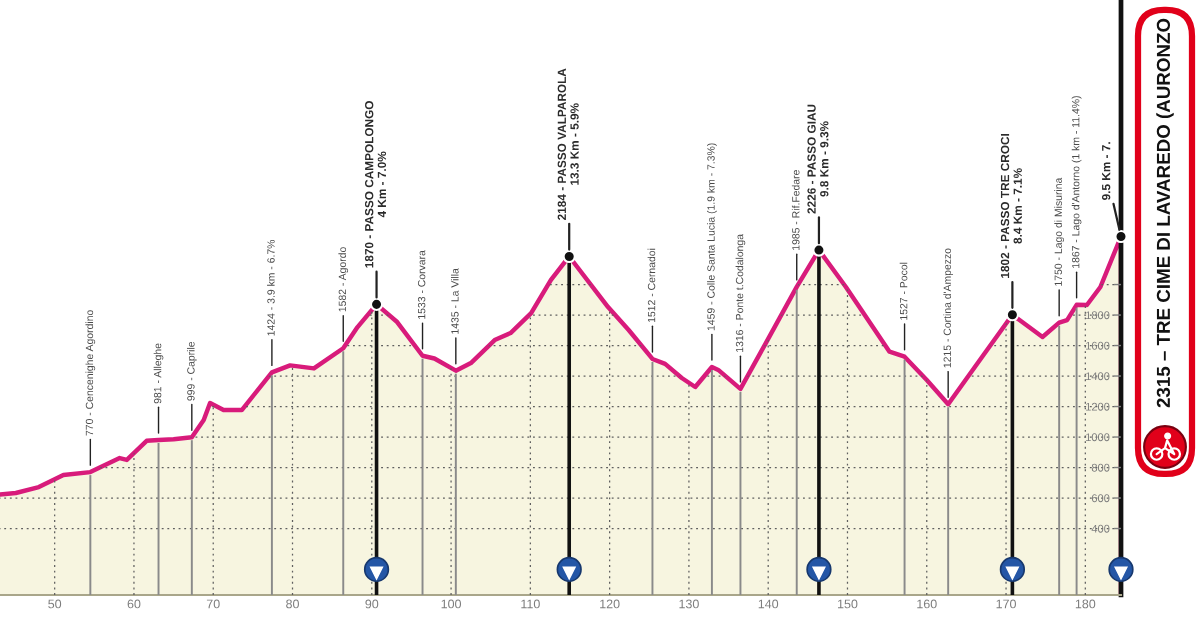  What do you see at coordinates (1085, 604) in the screenshot?
I see `x-tick-label: 180` at bounding box center [1085, 604].